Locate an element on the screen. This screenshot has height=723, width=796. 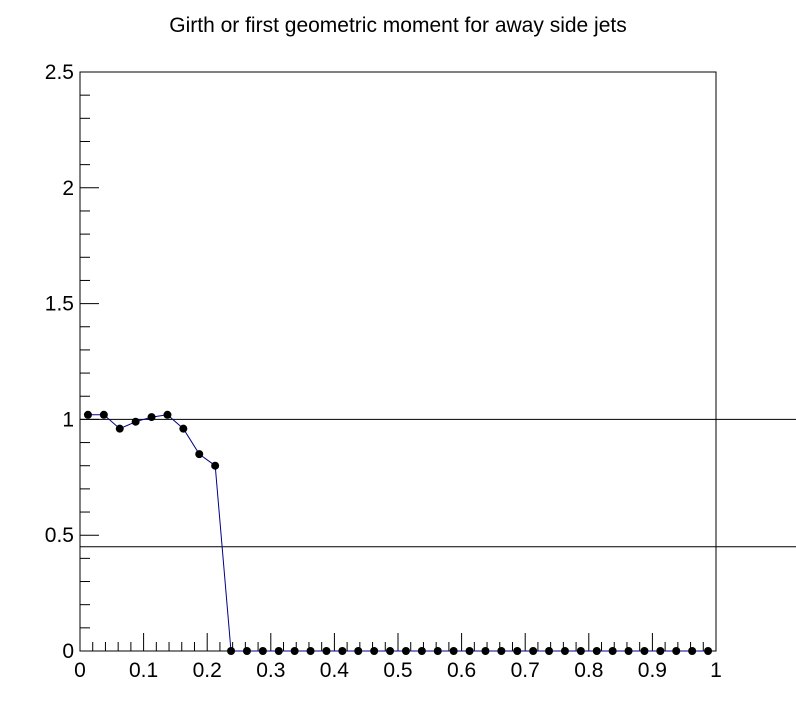
x-tick-label: 0.6 is located at coordinates (461, 670).